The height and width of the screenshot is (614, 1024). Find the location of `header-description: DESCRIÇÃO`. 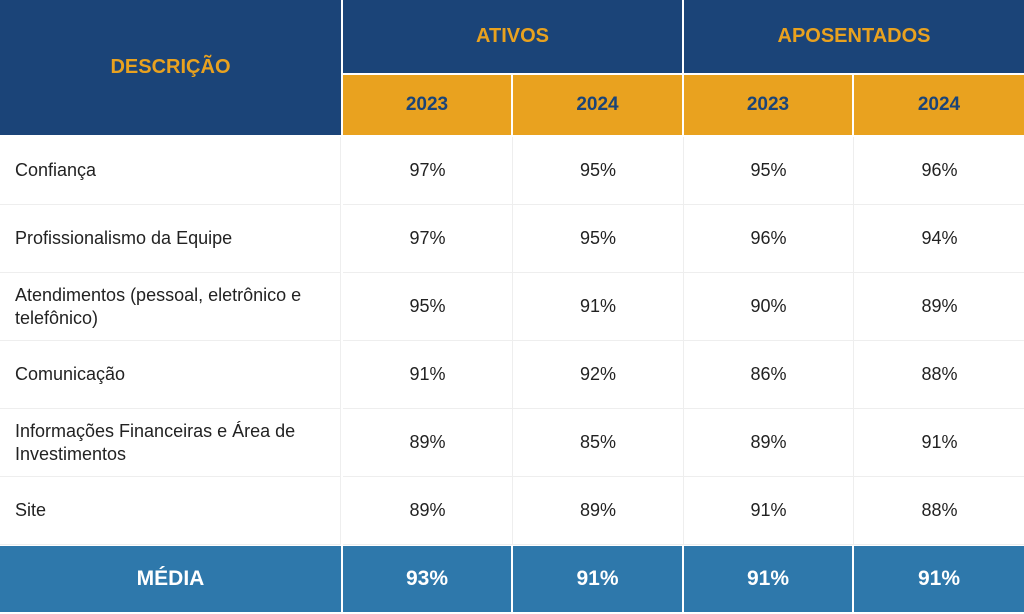

header-description: DESCRIÇÃO is located at coordinates (170, 67).